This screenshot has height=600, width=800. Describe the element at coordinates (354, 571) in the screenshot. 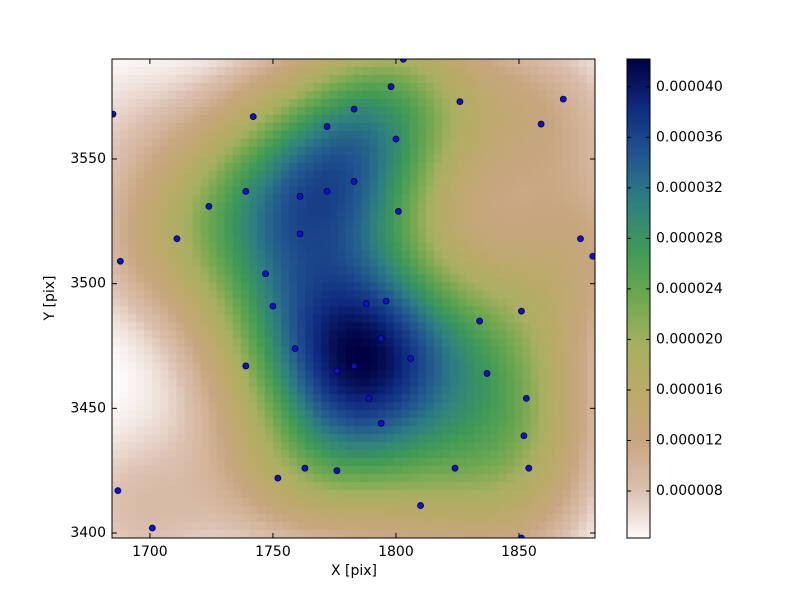

I see `x-axis-label: X [pix]` at that location.